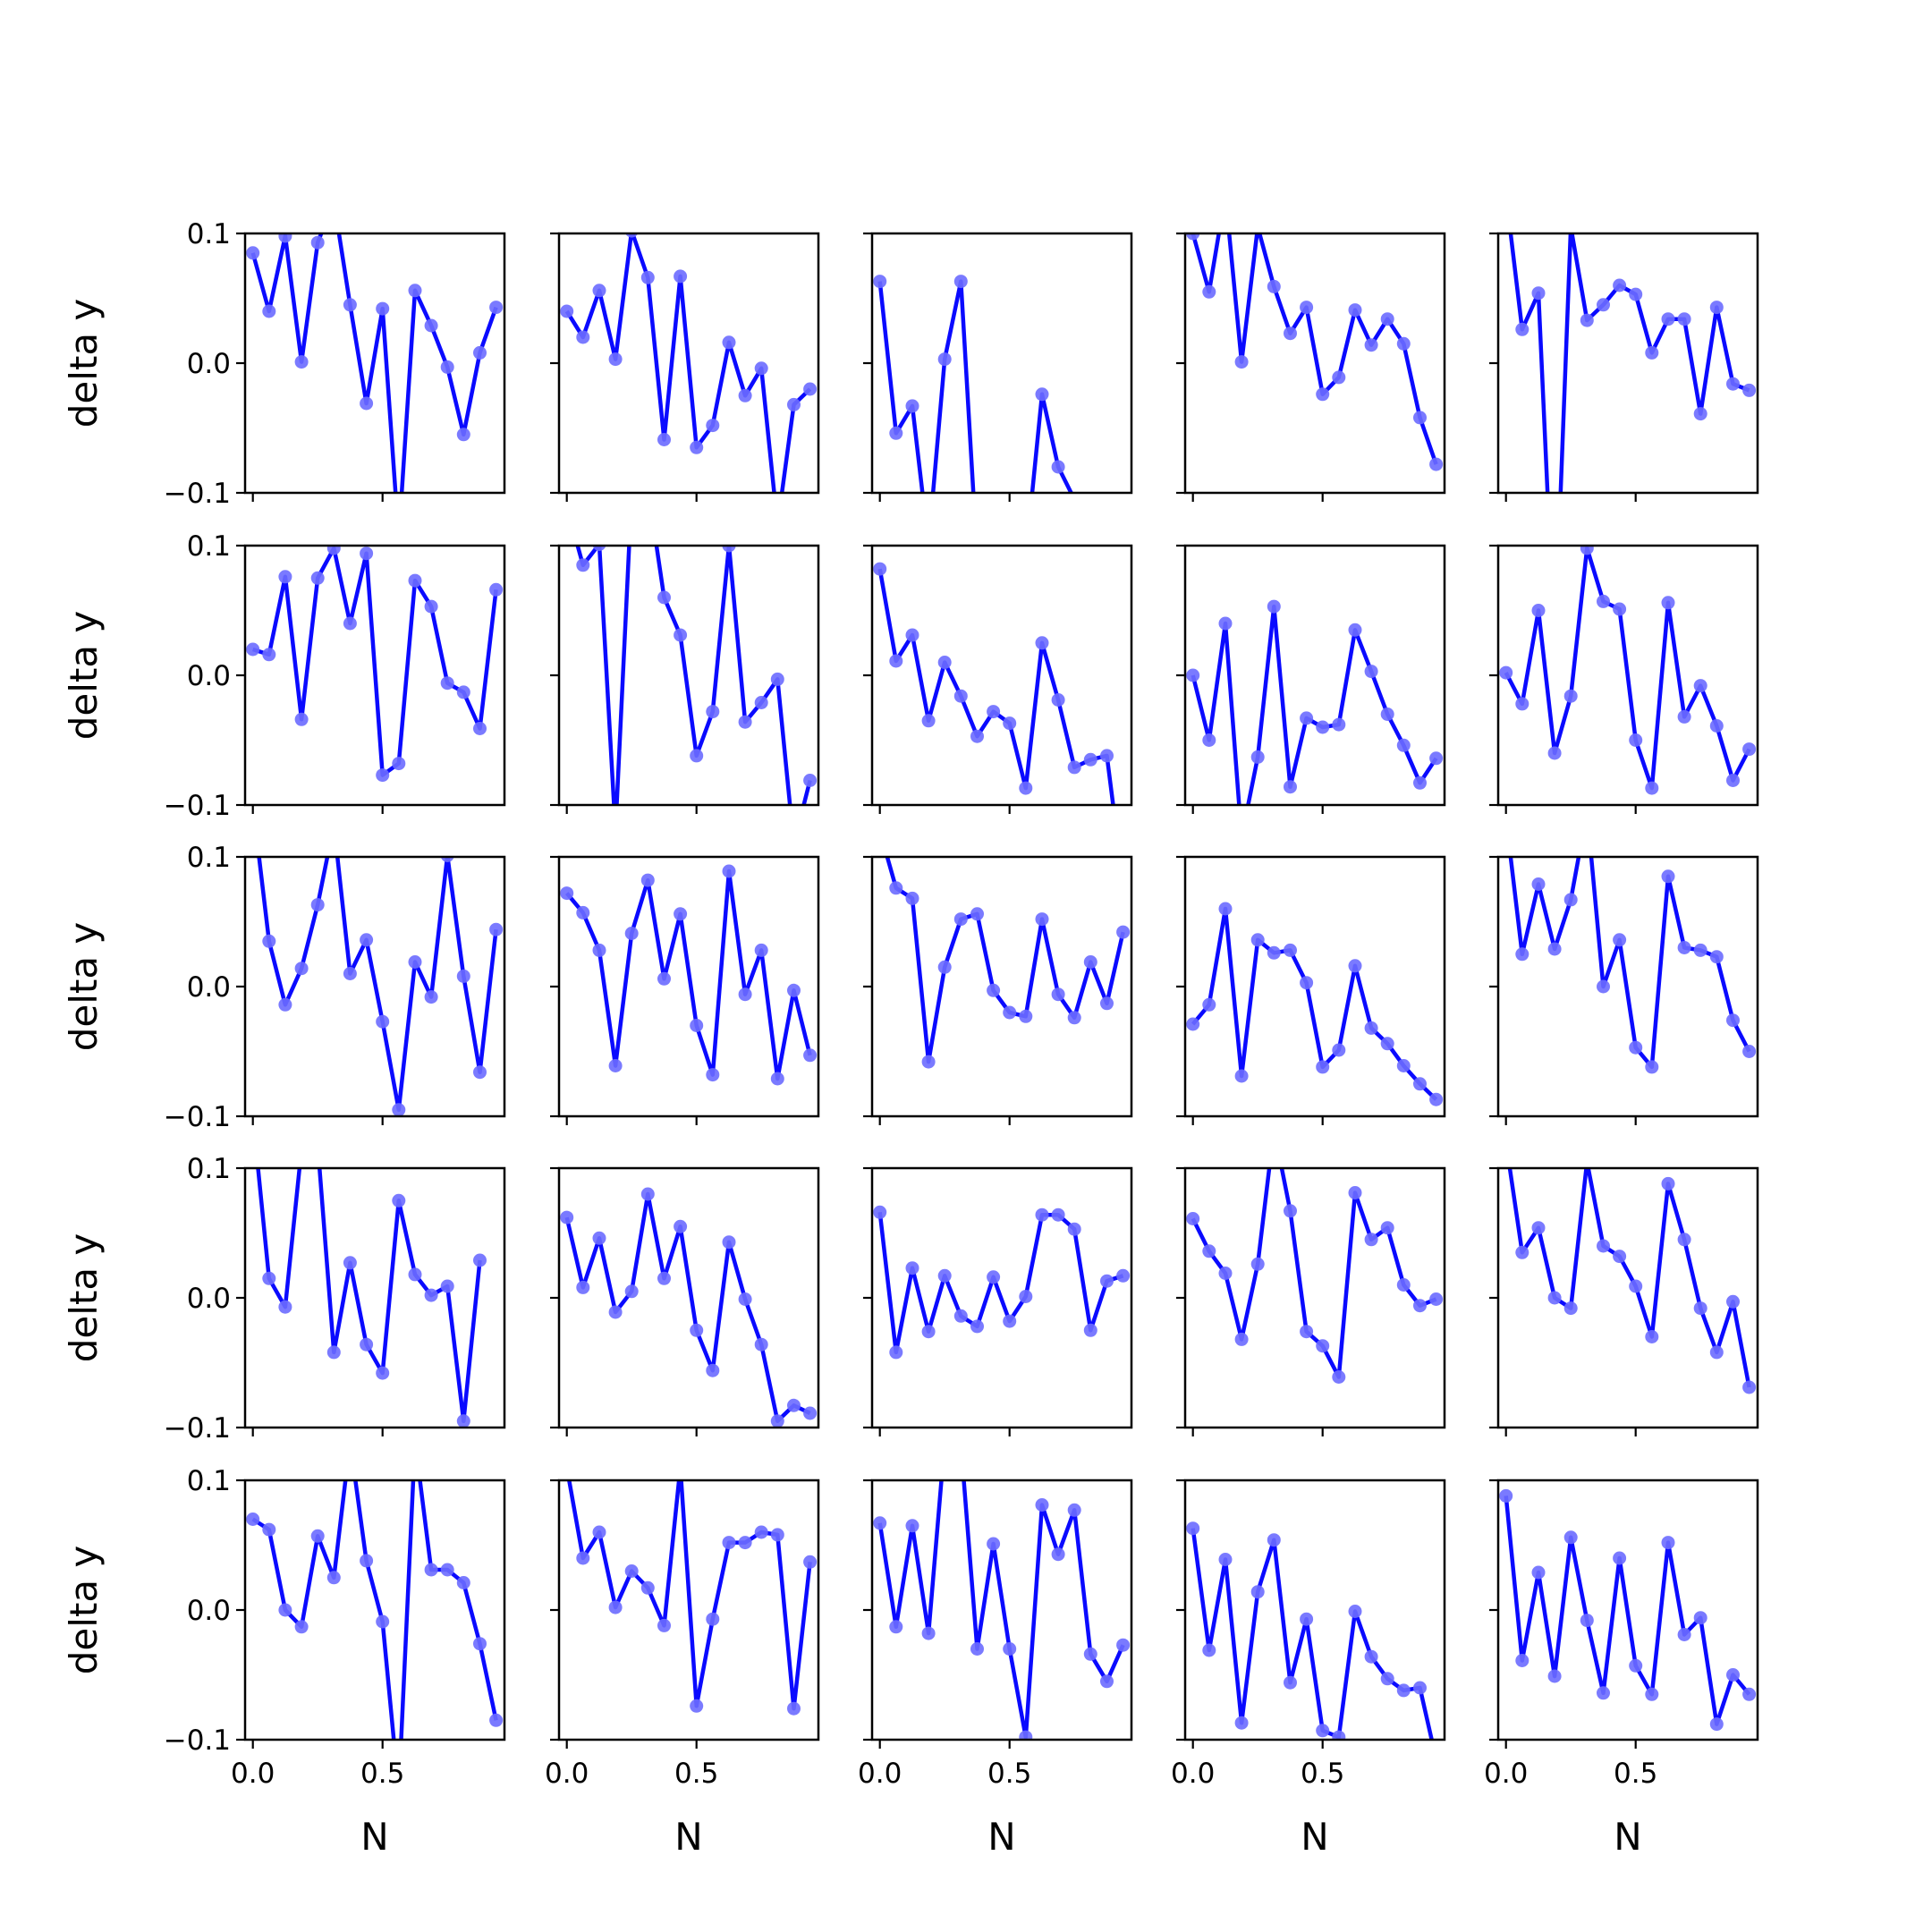 This screenshot has width=1932, height=1932. I want to click on panel-r0-c4, so click(1624, 345).